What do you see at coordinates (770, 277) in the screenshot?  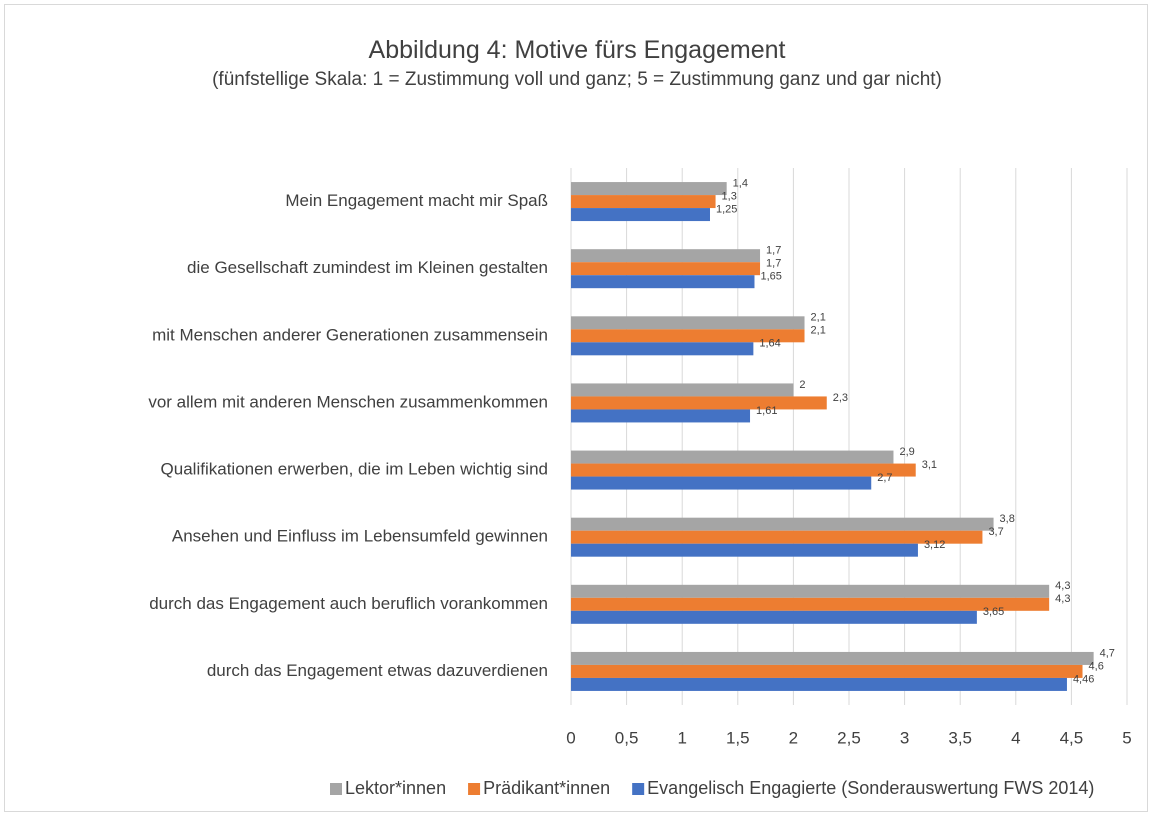 I see `value-label: 1,65` at bounding box center [770, 277].